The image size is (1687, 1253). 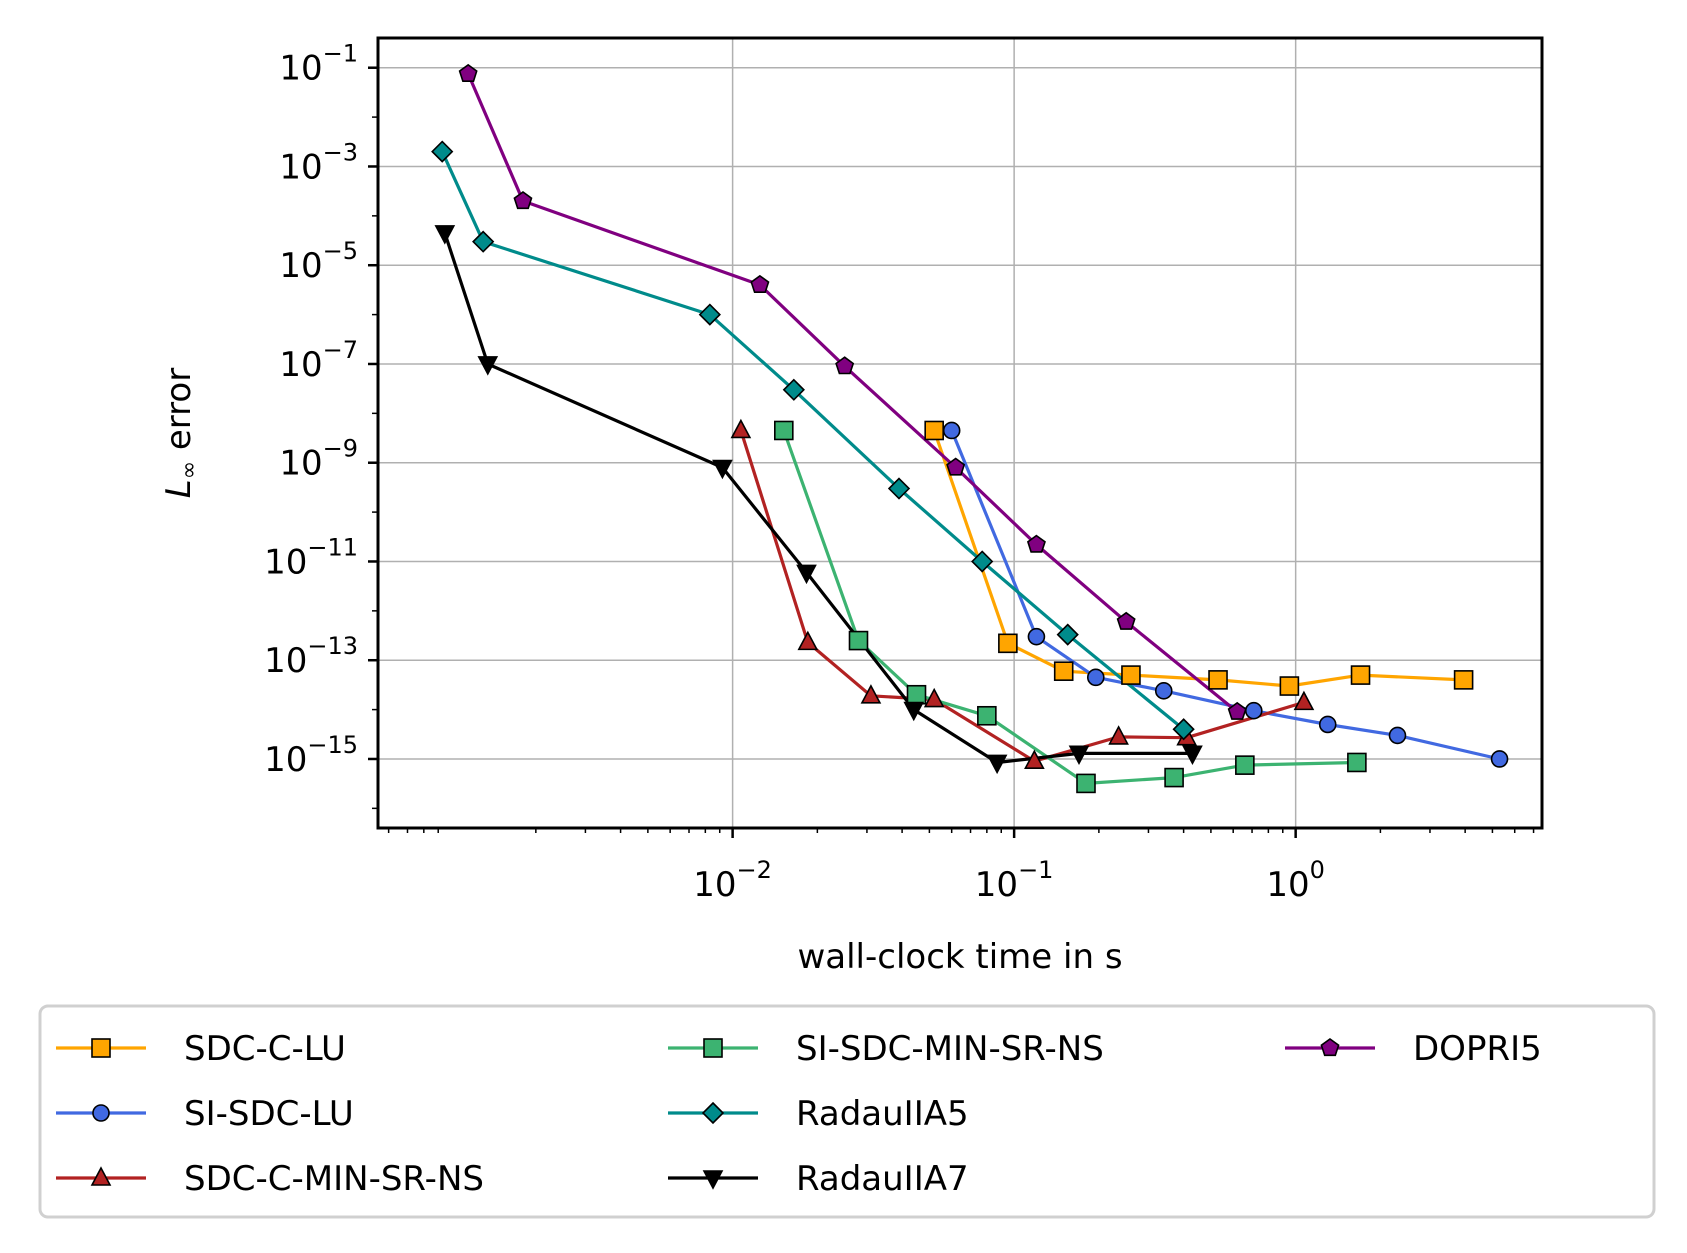 I want to click on legend-label-dopri5: DOPRI5, so click(x=1477, y=1049).